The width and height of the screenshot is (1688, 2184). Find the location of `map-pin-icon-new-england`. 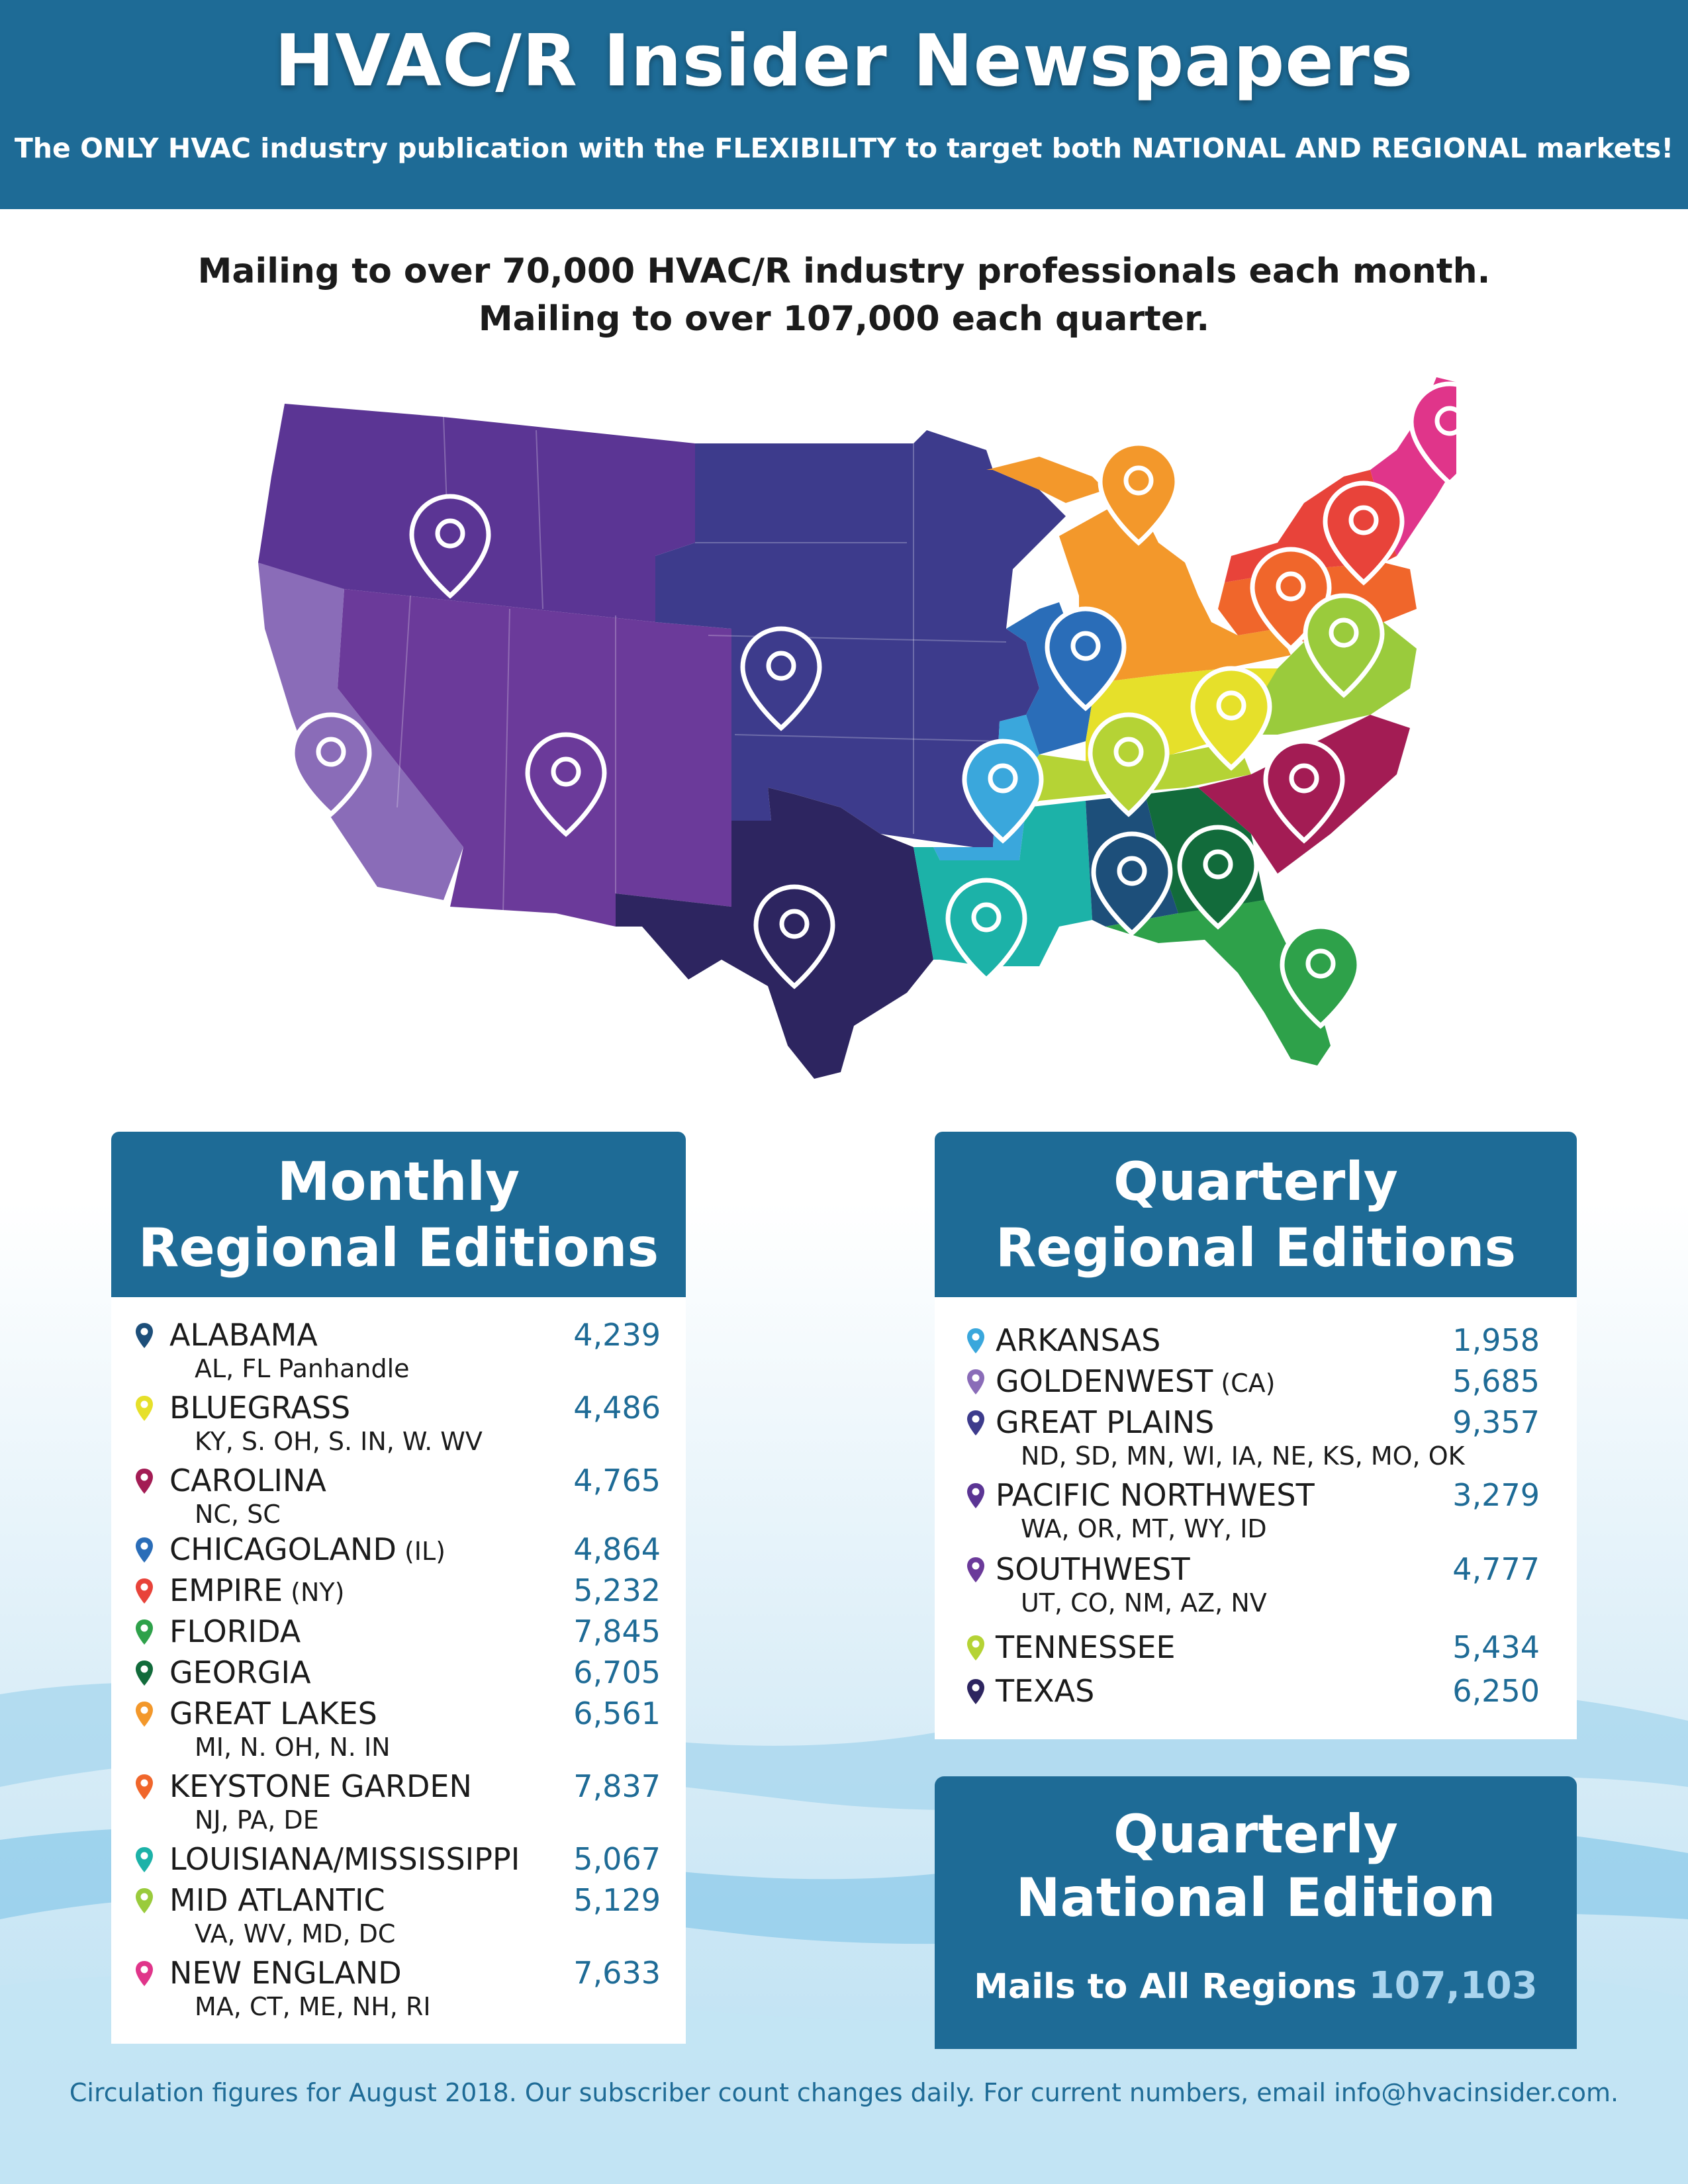

map-pin-icon-new-england is located at coordinates (1432, 434).